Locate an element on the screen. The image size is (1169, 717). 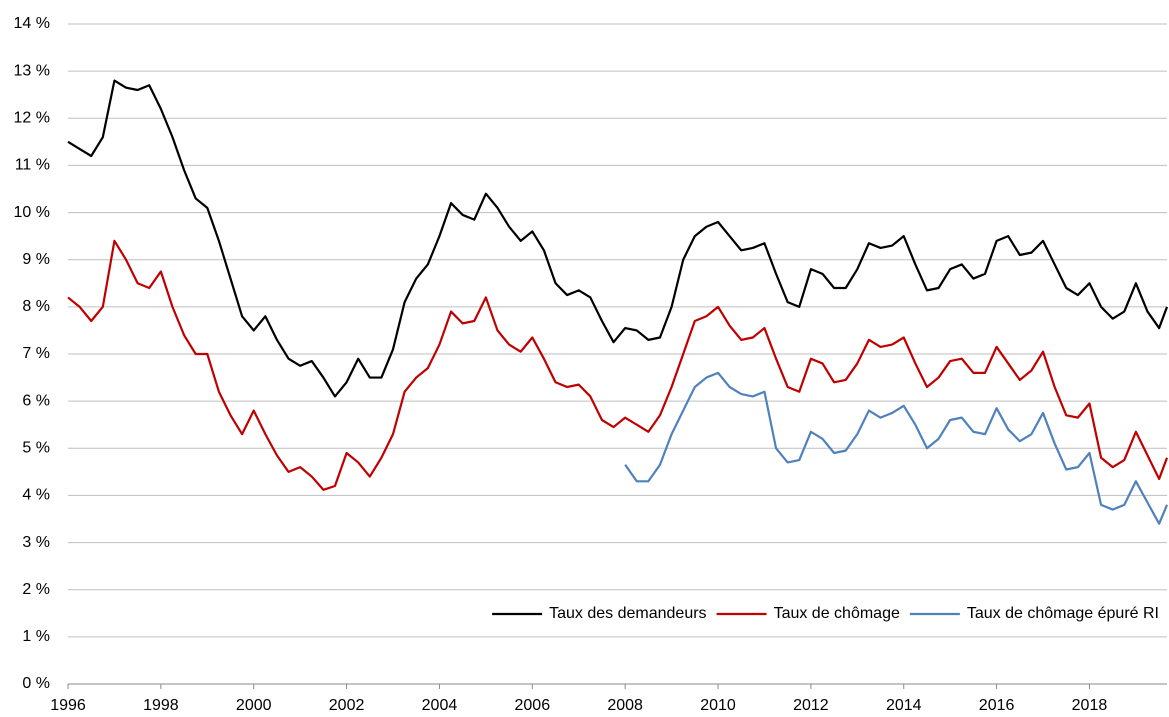
x-tick-label: 2014 is located at coordinates (904, 705).